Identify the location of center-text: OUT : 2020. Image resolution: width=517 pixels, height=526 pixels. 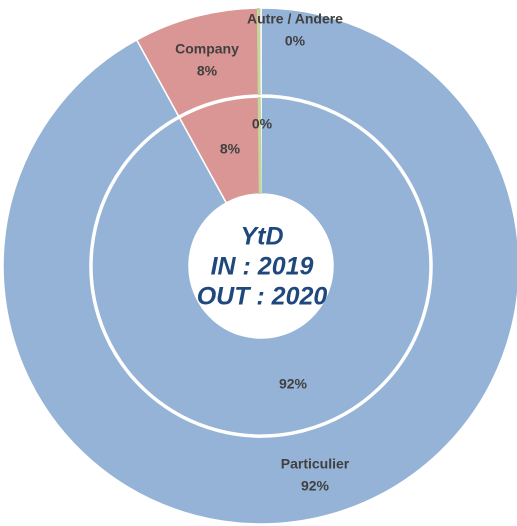
(262, 297).